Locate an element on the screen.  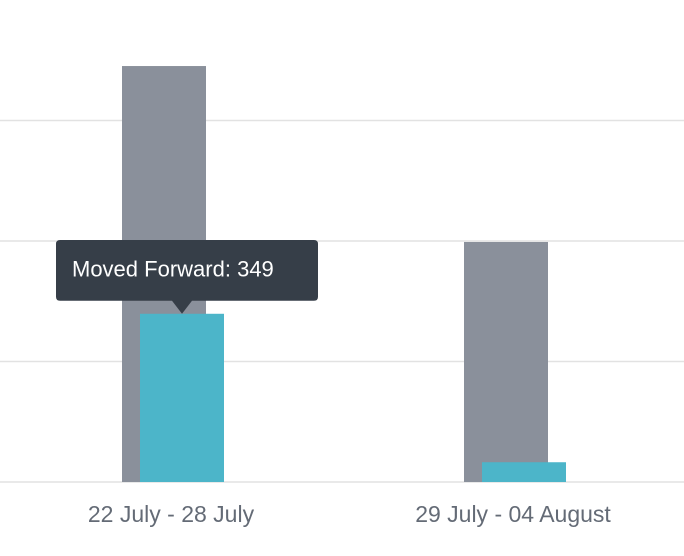
tooltip-box is located at coordinates (187, 277).